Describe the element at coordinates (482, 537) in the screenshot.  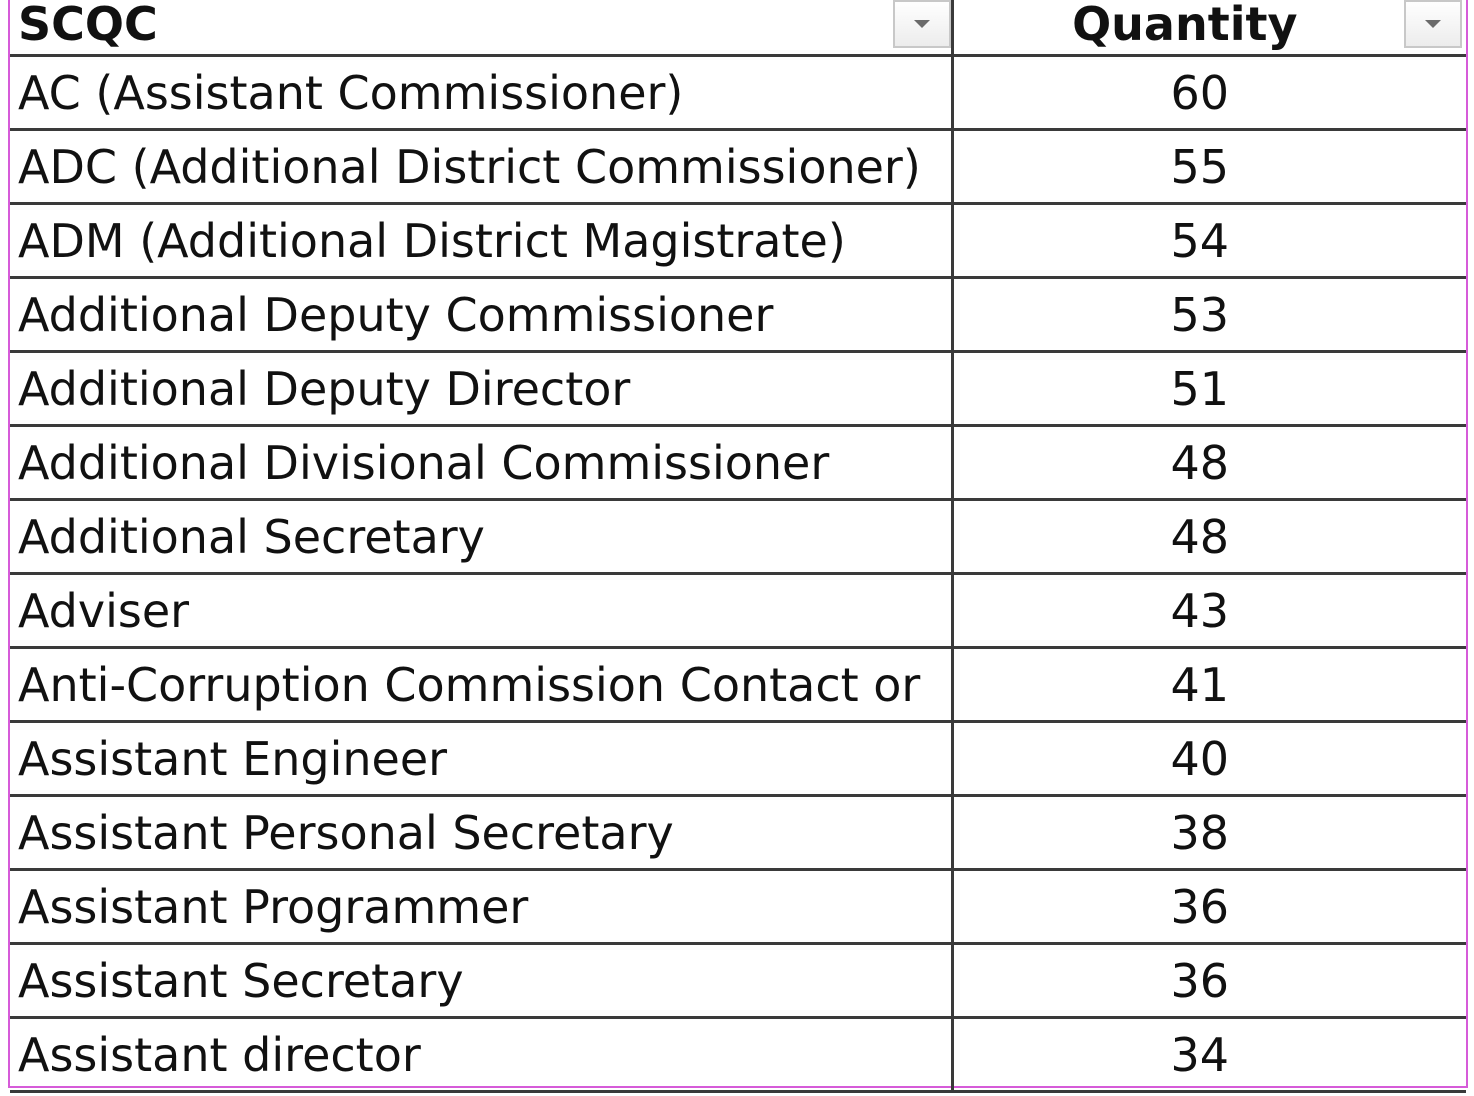
I see `scqc-cell: Additional Secretary` at that location.